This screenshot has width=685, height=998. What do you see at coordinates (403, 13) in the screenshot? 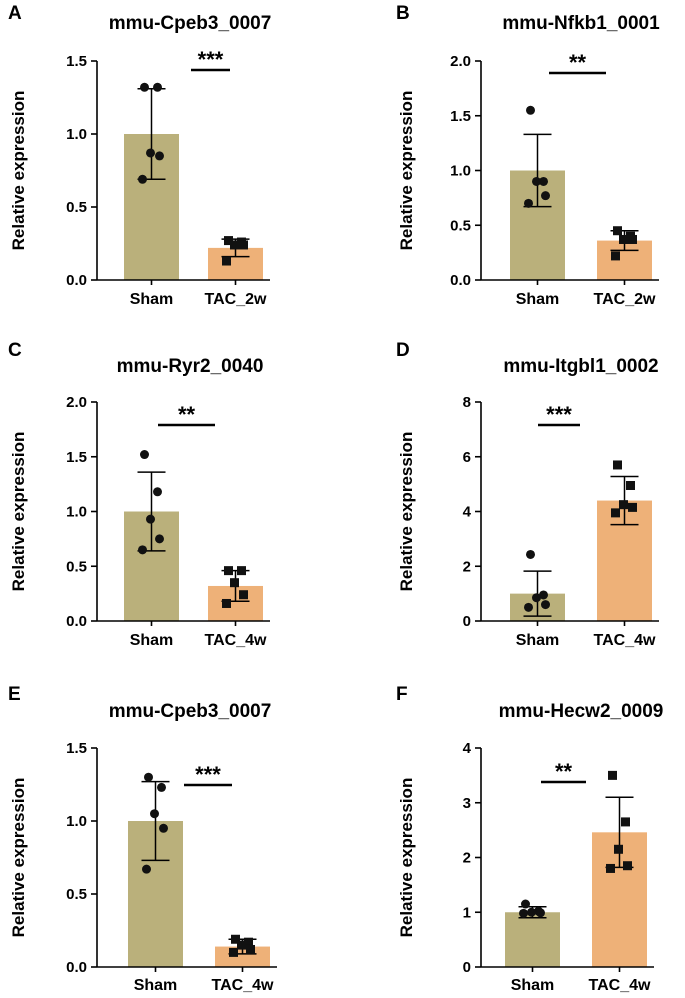
I see `panel-letter: B` at bounding box center [403, 13].